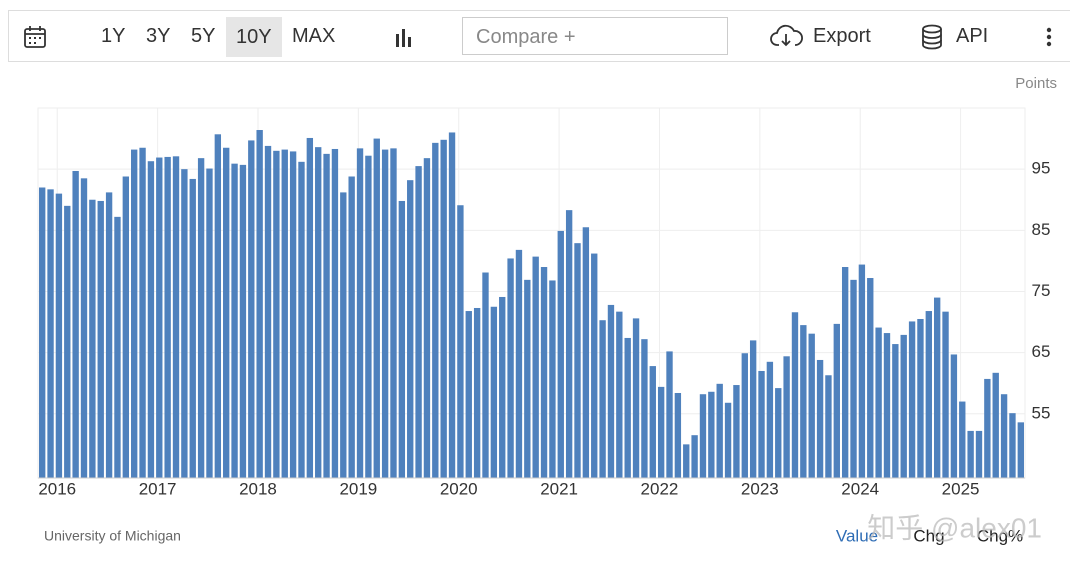 This screenshot has width=1071, height=576. I want to click on compare-input: Compare +, so click(595, 36).